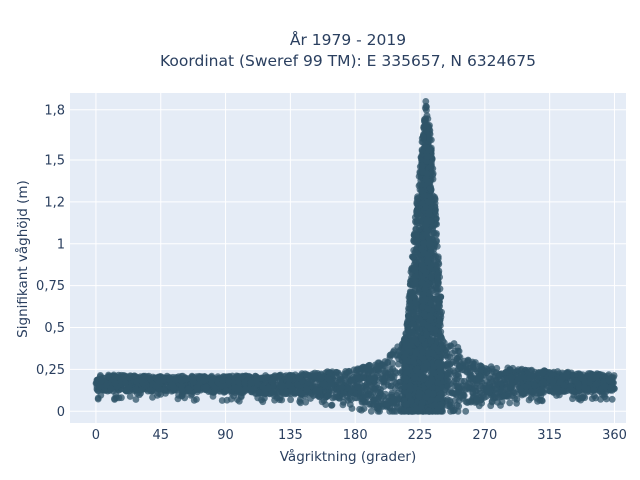 The height and width of the screenshot is (480, 640). What do you see at coordinates (54, 328) in the screenshot?
I see `y-tick-label: 0,5` at bounding box center [54, 328].